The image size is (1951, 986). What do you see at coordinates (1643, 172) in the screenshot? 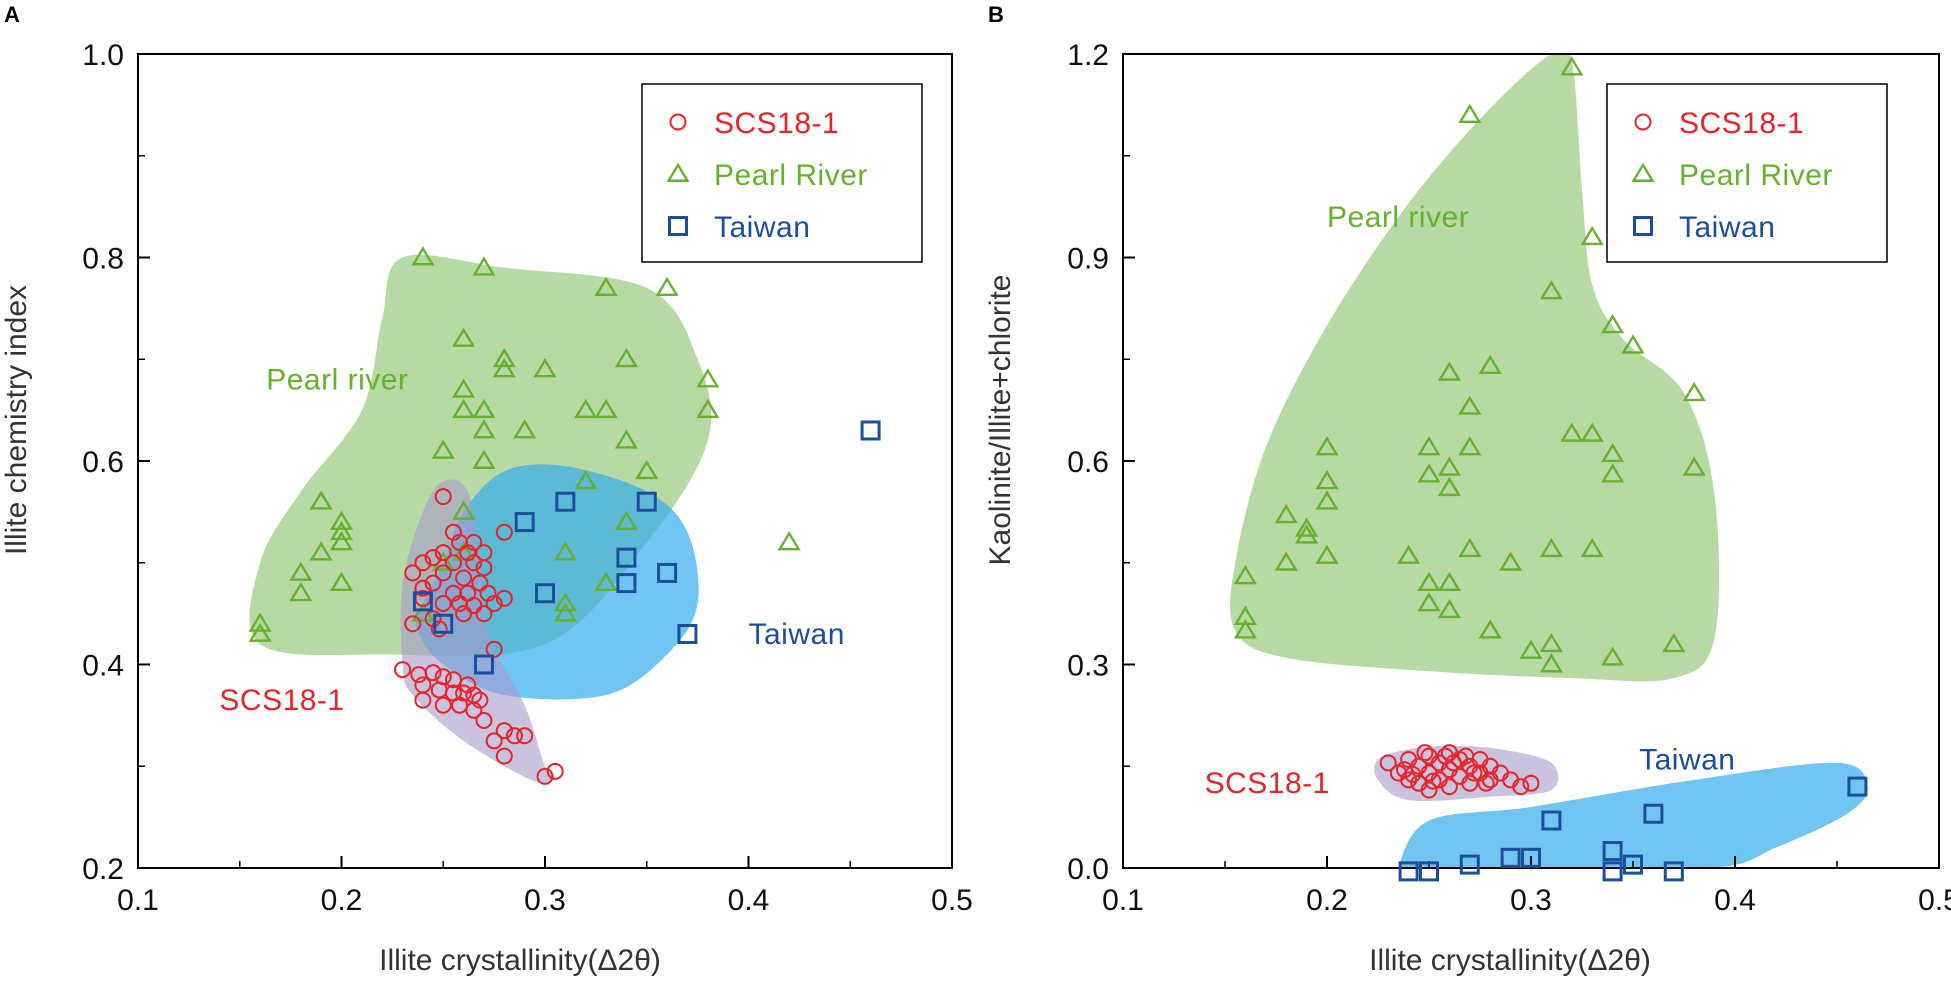
I see `legend-marker-triangle` at bounding box center [1643, 172].